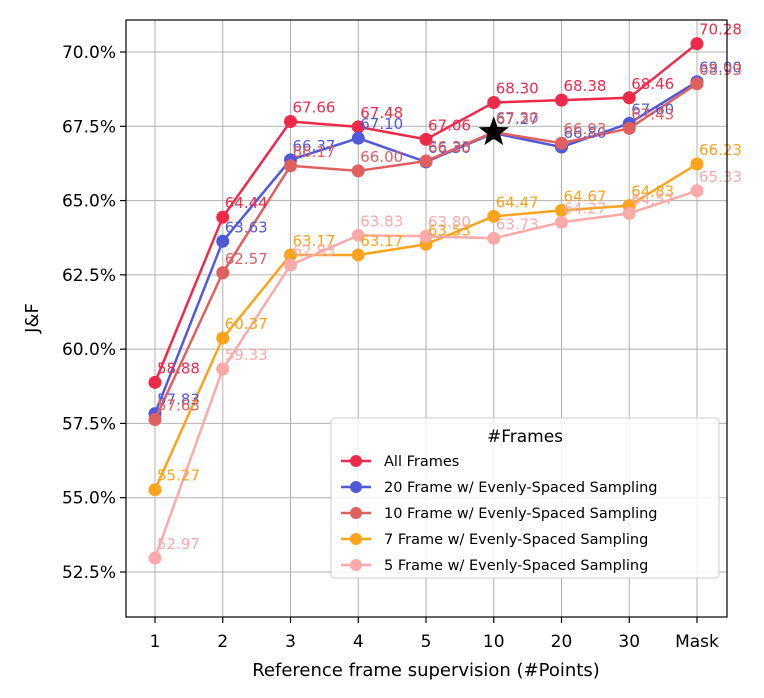  Describe the element at coordinates (222, 642) in the screenshot. I see `x-tick-label: 2` at that location.